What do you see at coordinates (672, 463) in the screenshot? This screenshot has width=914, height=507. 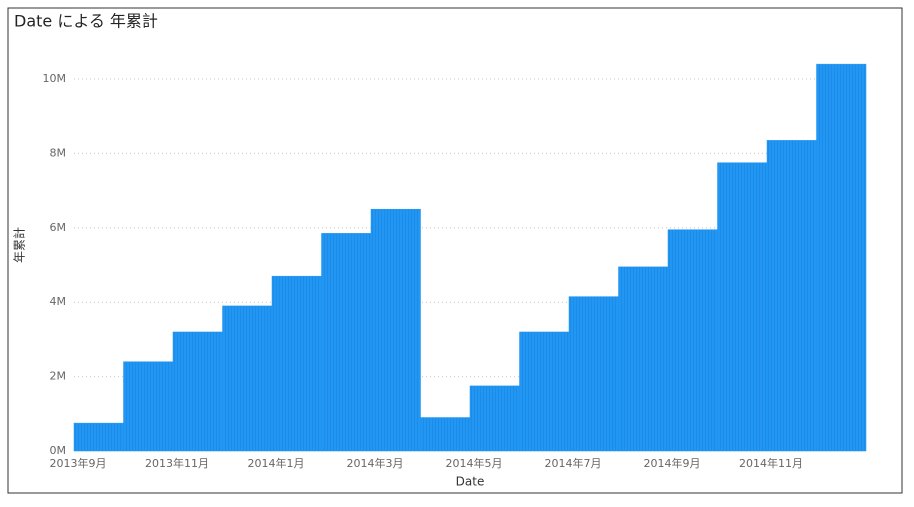 I see `x-tick-label: 2014年9月` at bounding box center [672, 463].